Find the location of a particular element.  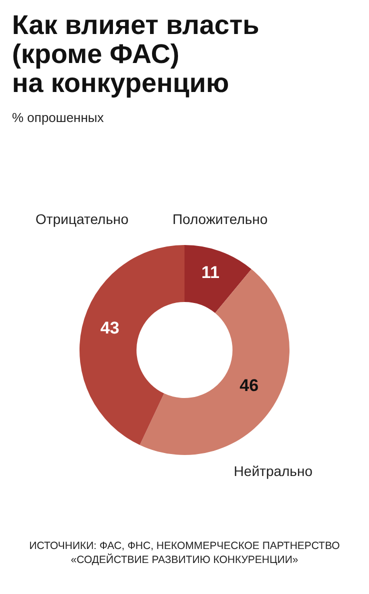

slice-label: Нейтрально is located at coordinates (273, 471).